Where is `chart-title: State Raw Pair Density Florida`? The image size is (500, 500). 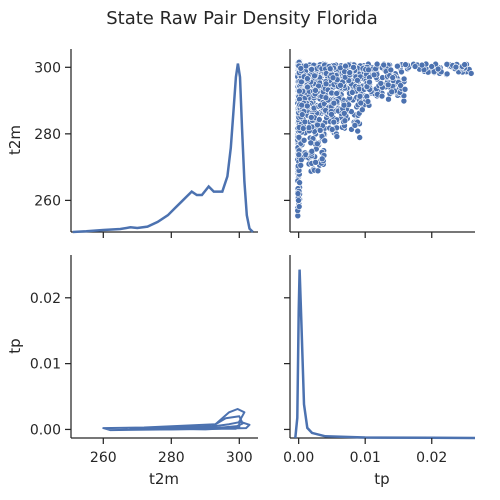 chart-title: State Raw Pair Density Florida is located at coordinates (242, 18).